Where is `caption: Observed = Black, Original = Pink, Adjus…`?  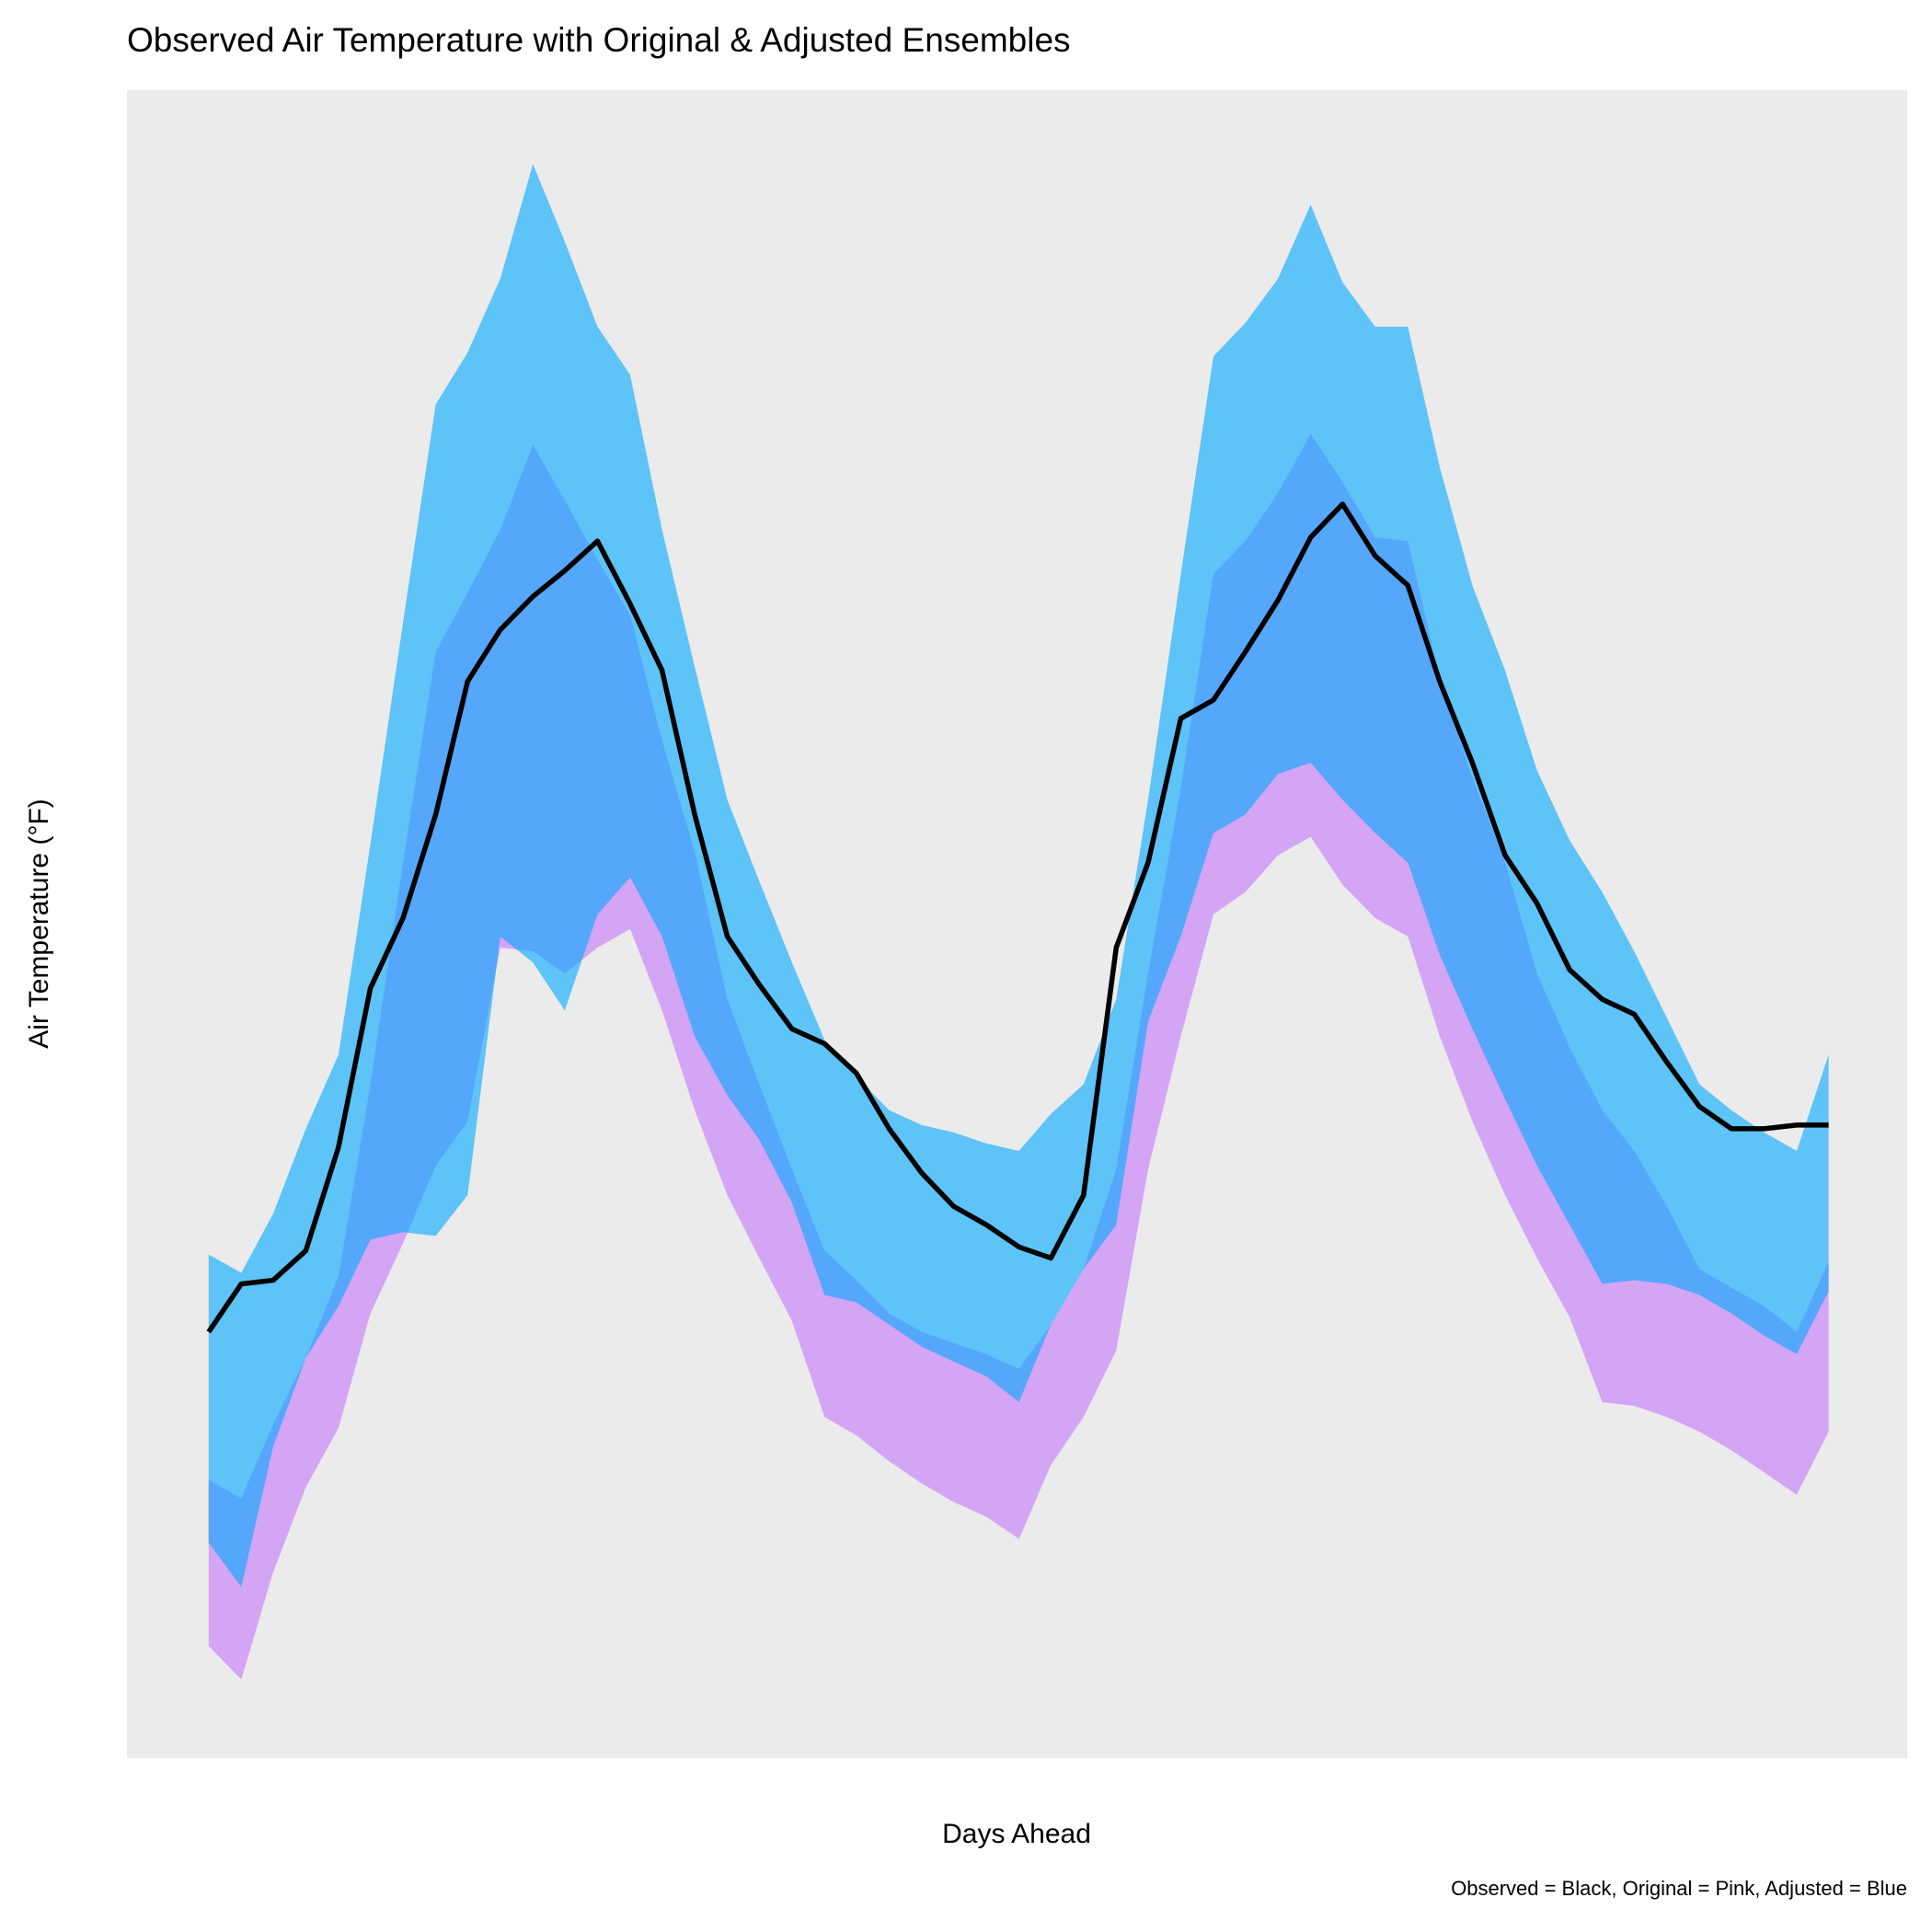 caption: Observed = Black, Original = Pink, Adjus… is located at coordinates (1679, 1888).